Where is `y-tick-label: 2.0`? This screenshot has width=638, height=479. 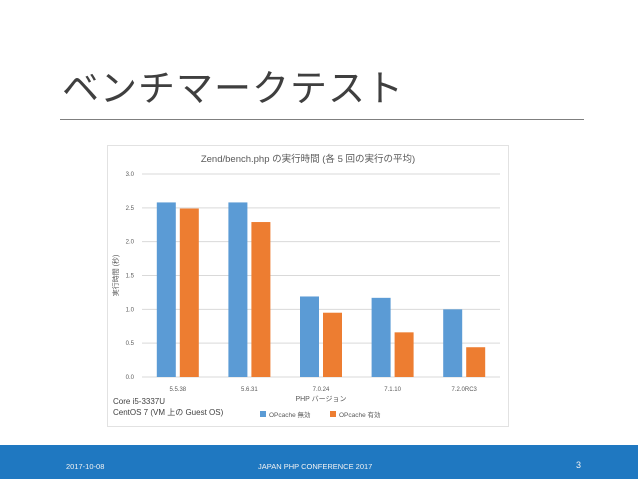
y-tick-label: 2.0 is located at coordinates (130, 243).